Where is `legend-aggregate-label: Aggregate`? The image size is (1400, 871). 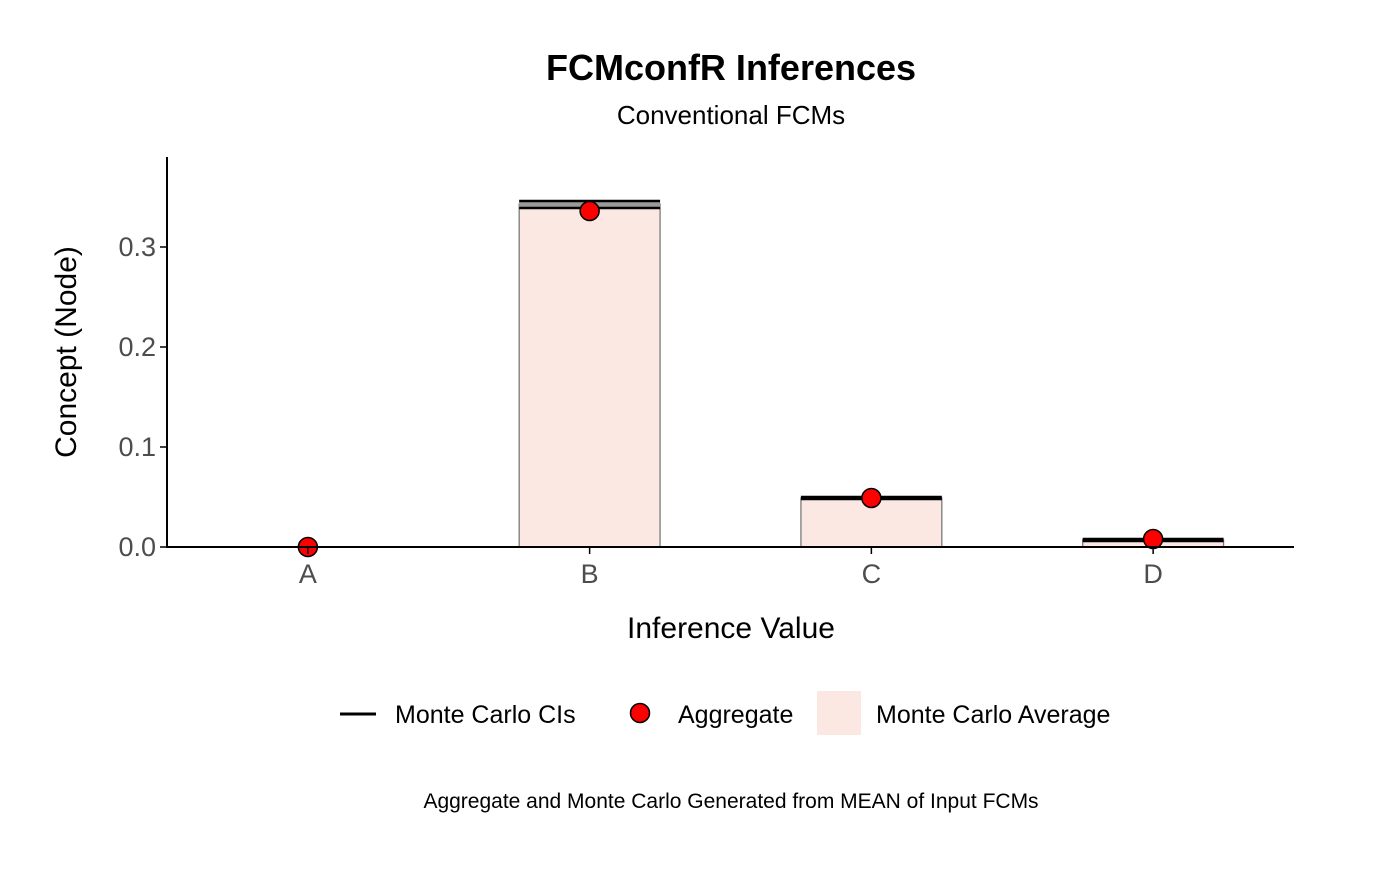 legend-aggregate-label: Aggregate is located at coordinates (735, 715).